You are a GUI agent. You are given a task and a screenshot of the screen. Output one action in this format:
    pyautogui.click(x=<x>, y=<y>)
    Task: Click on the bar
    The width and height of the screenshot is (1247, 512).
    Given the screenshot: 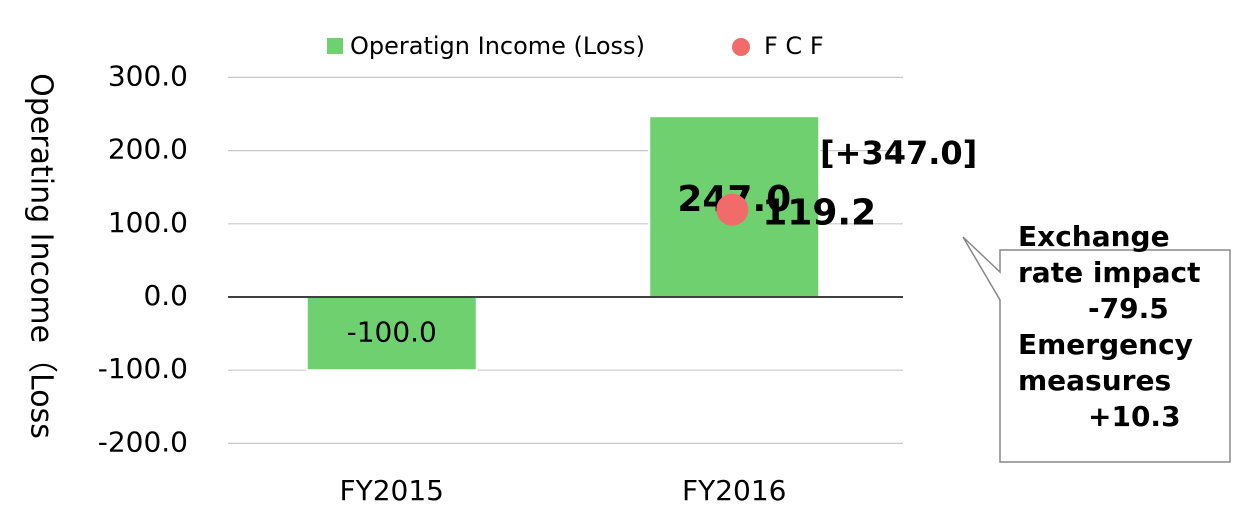 What is the action you would take?
    pyautogui.click(x=391, y=334)
    